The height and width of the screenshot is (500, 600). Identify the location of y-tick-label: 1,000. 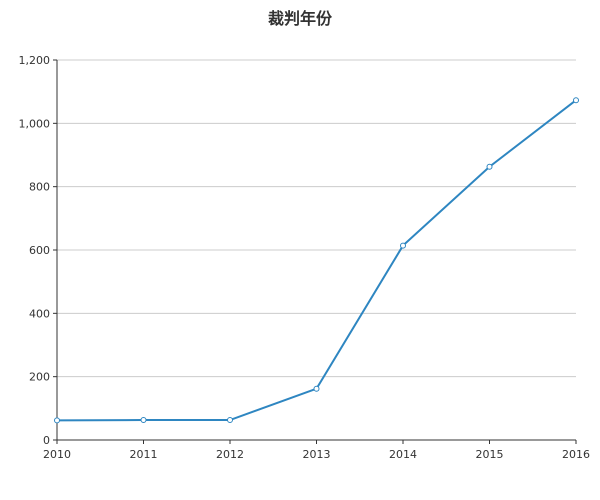
(35, 123).